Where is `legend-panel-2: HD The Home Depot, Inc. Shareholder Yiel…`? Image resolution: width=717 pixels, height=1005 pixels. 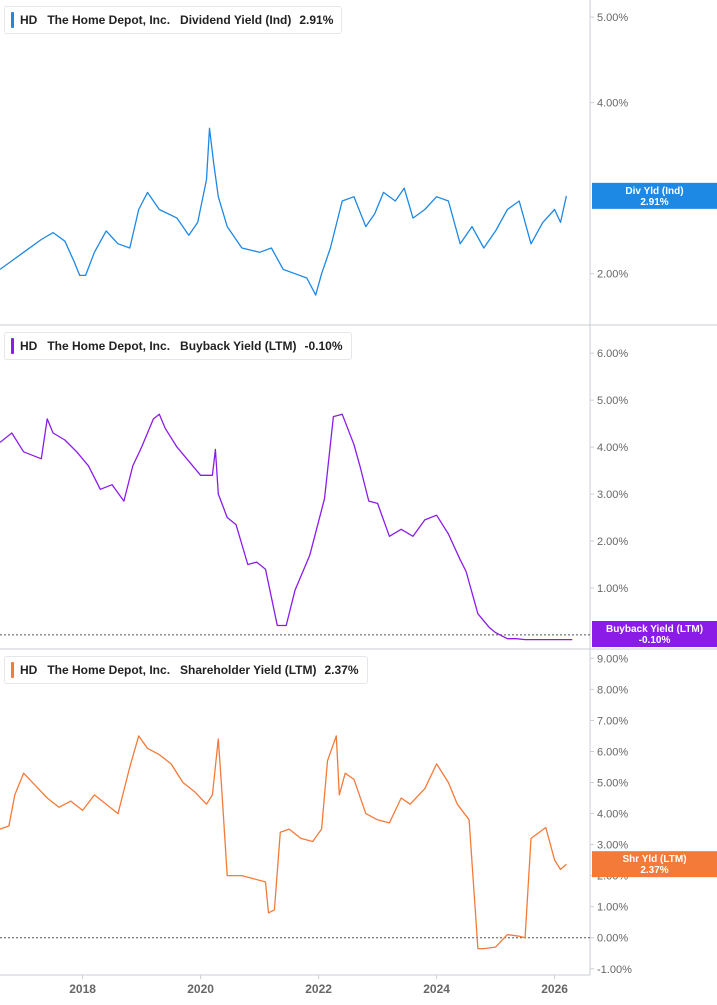 legend-panel-2: HD The Home Depot, Inc. Shareholder Yiel… is located at coordinates (186, 670).